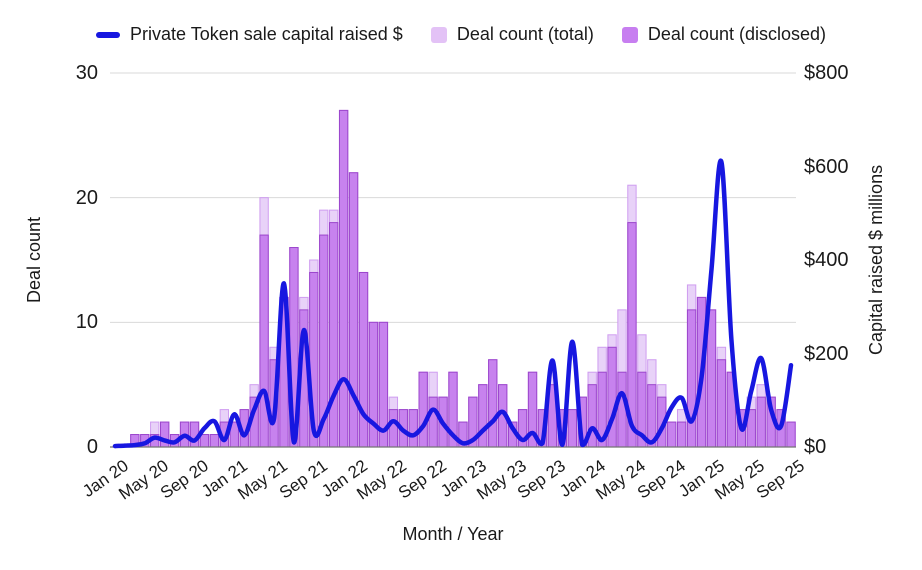  What do you see at coordinates (826, 260) in the screenshot?
I see `y-right-tick-label: $400` at bounding box center [826, 260].